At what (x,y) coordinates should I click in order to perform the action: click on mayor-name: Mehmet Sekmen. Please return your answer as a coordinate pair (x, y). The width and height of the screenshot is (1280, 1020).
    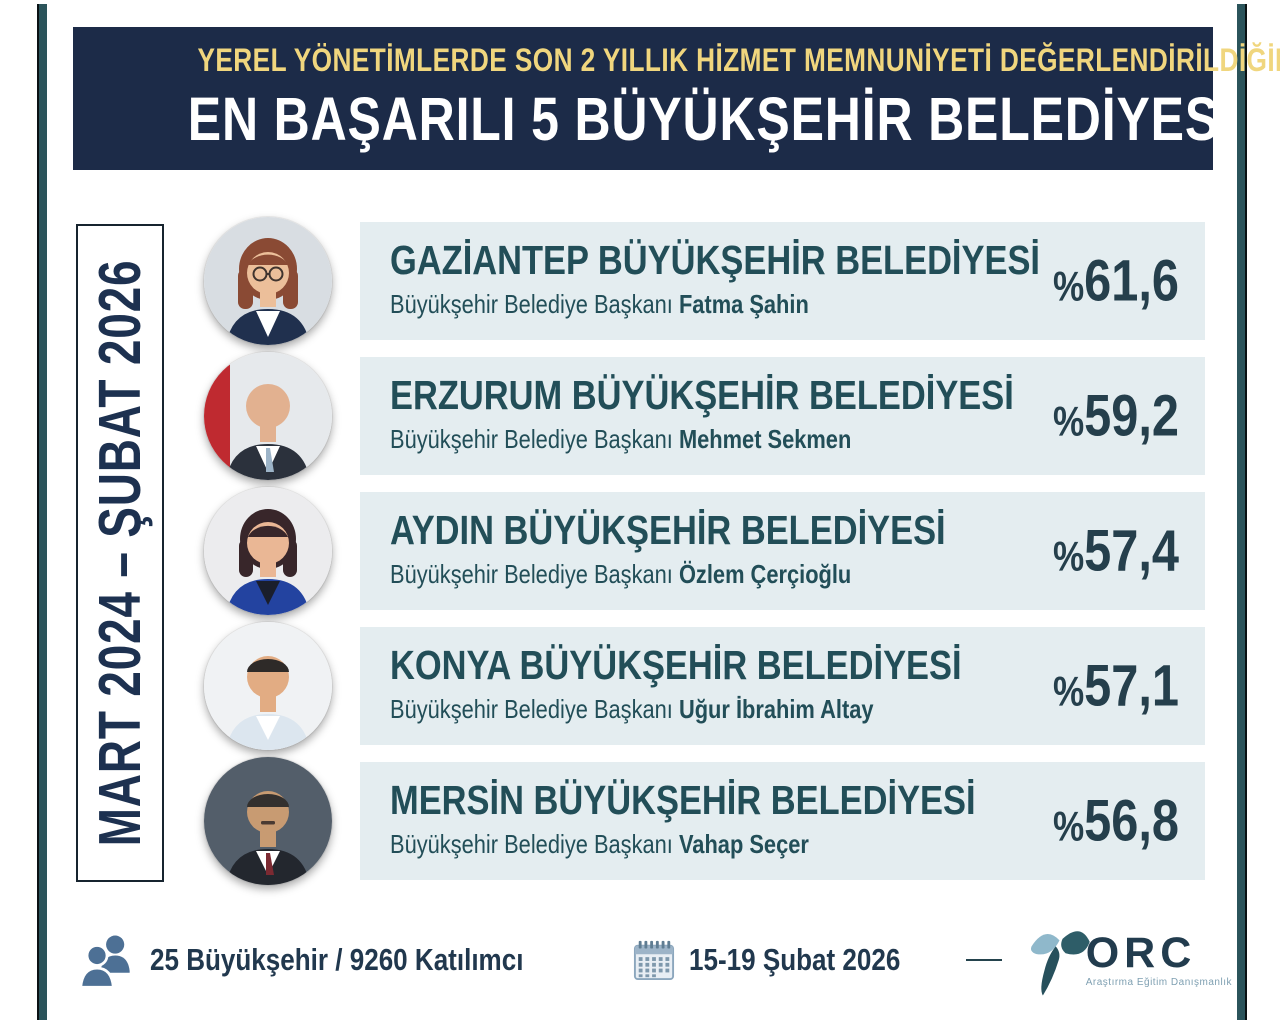
    Looking at the image, I should click on (765, 439).